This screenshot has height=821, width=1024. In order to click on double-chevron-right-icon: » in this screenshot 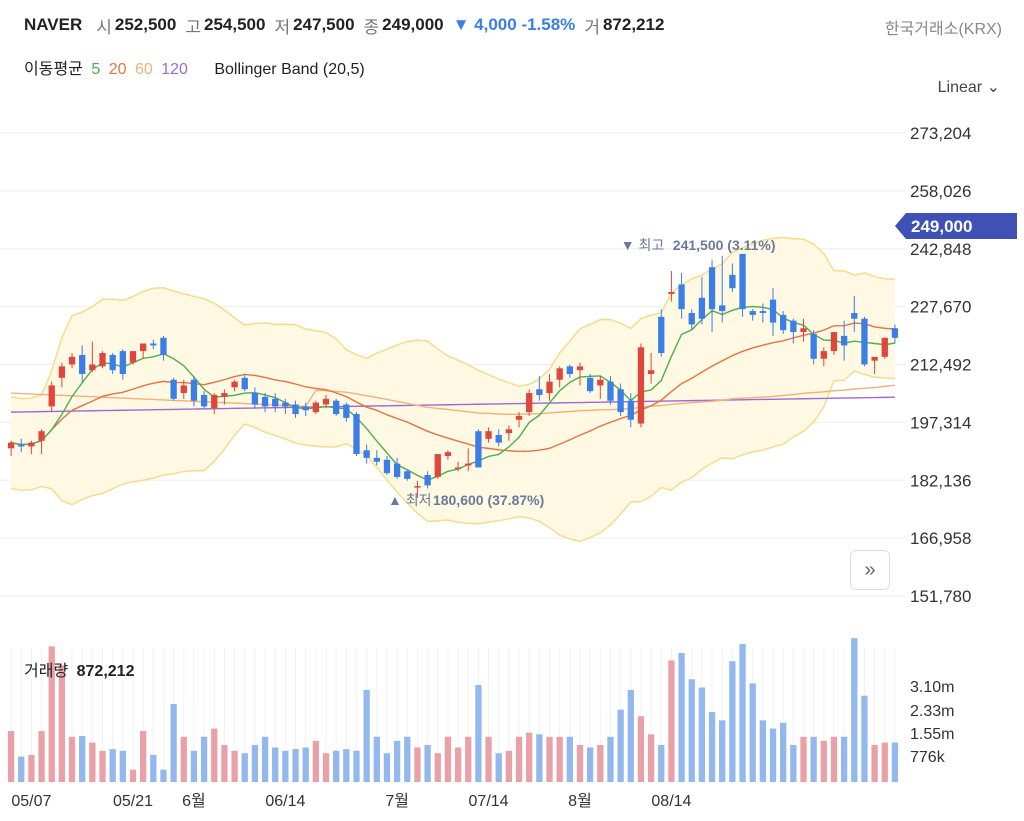, I will do `click(870, 569)`.